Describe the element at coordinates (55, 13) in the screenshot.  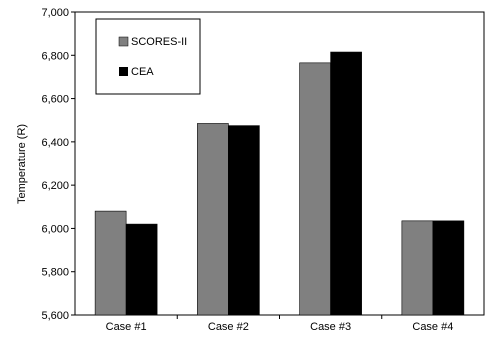
I see `y-tick-label-7000: 7,000` at that location.